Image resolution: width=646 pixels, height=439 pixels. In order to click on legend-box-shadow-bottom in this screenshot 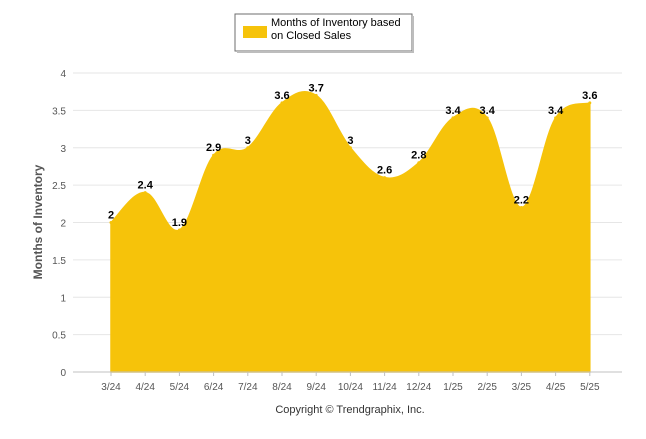, I will do `click(325, 52)`.